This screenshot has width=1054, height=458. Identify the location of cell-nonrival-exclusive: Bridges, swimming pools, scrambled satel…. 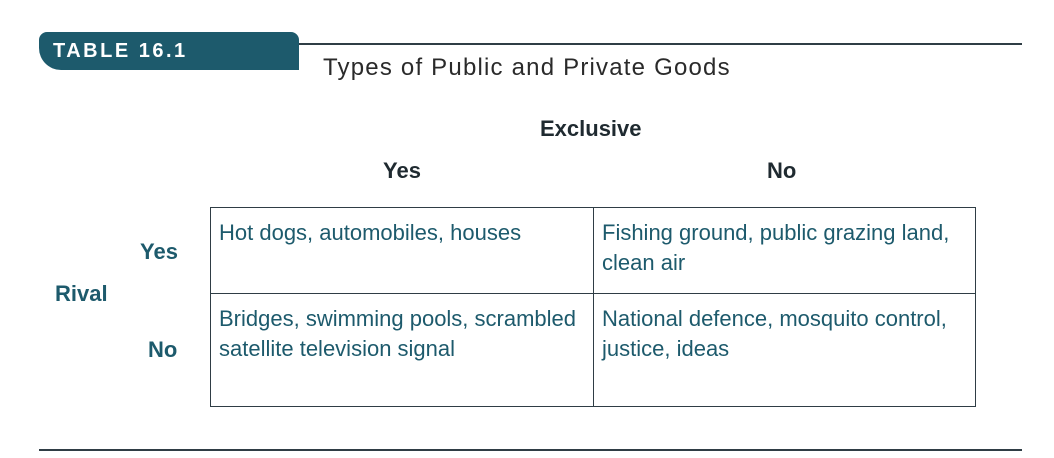
(402, 350).